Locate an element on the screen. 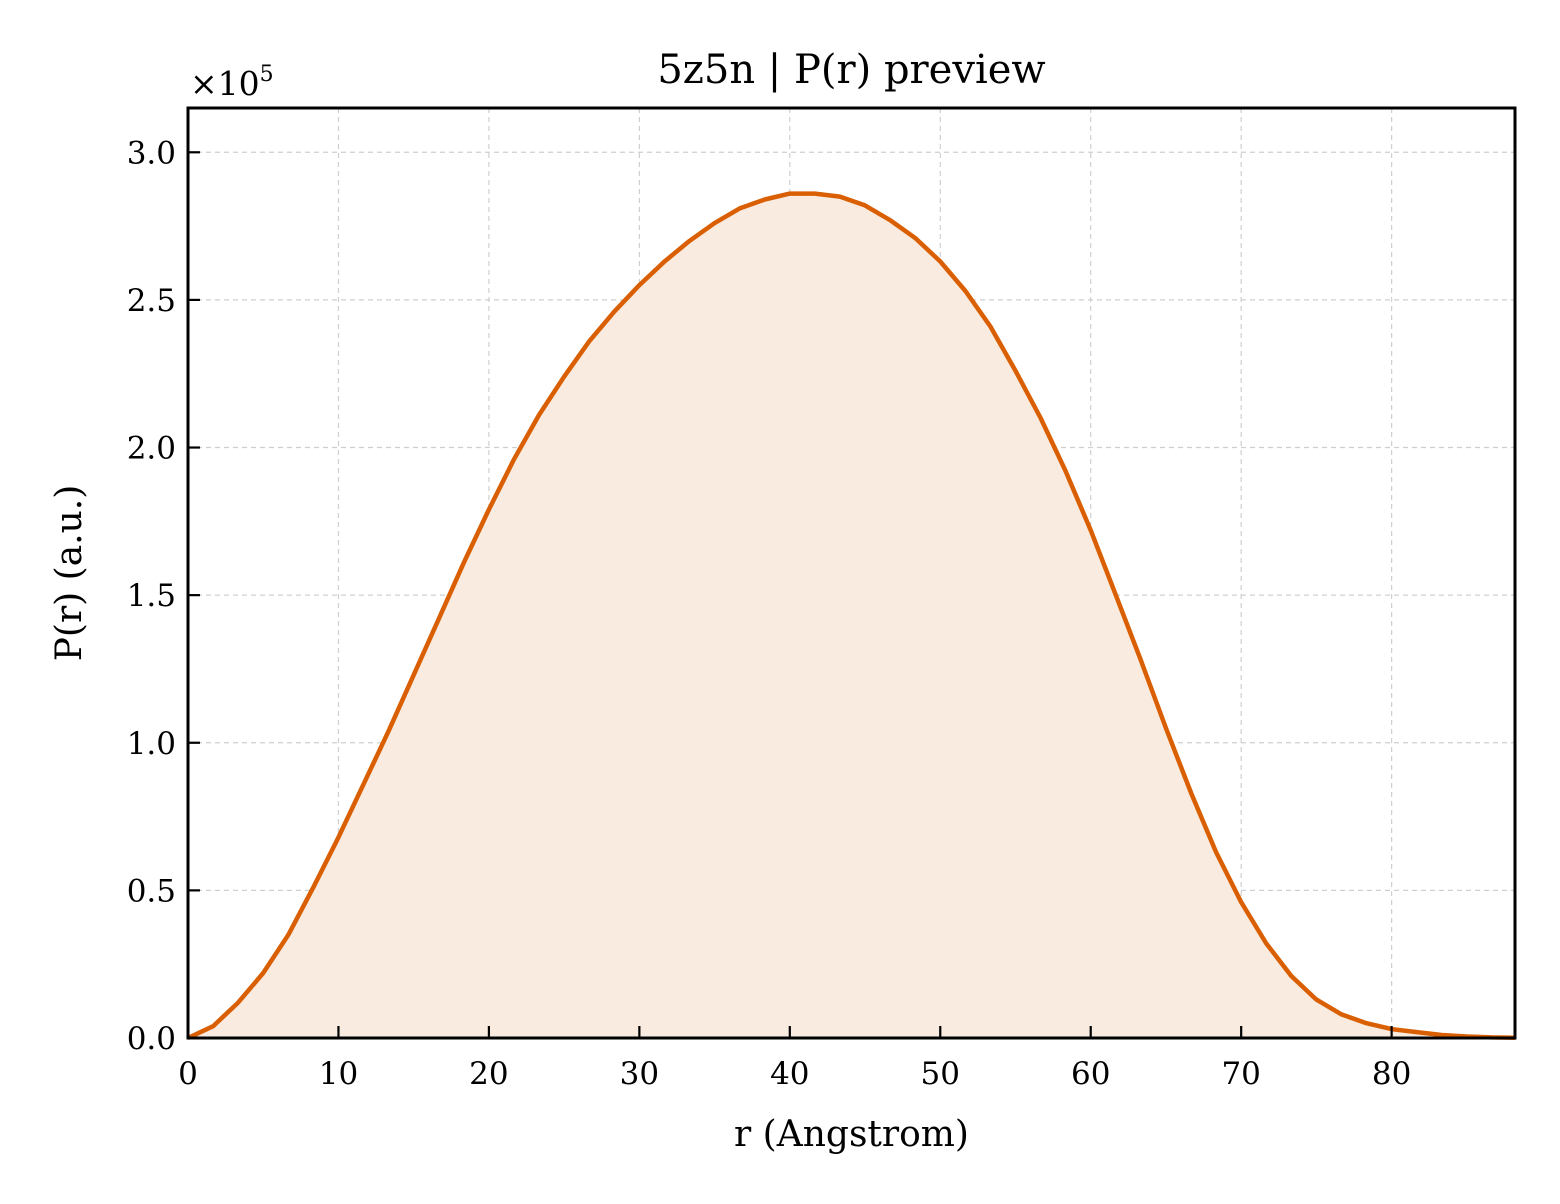  y-axis-label: P(r) (a.u.) is located at coordinates (69, 573).